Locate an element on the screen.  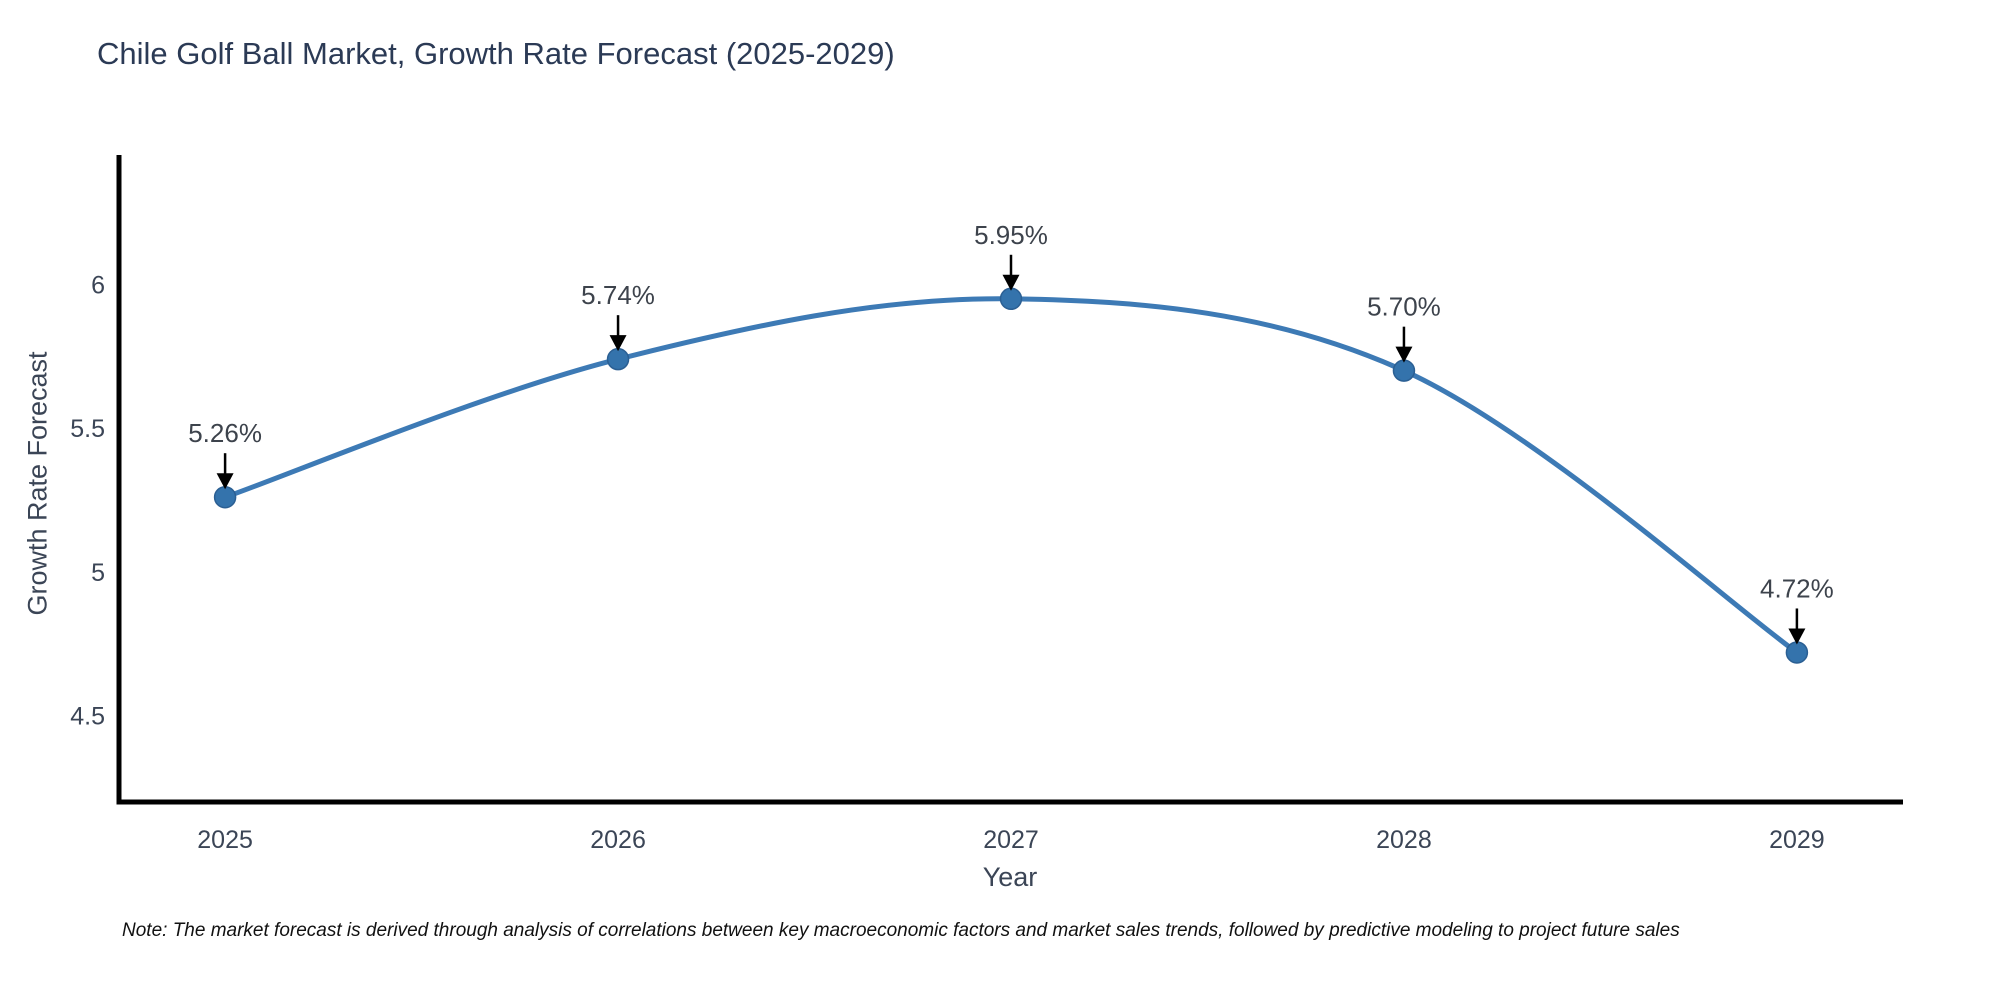
y-tick-label: 4.5 is located at coordinates (87, 717).